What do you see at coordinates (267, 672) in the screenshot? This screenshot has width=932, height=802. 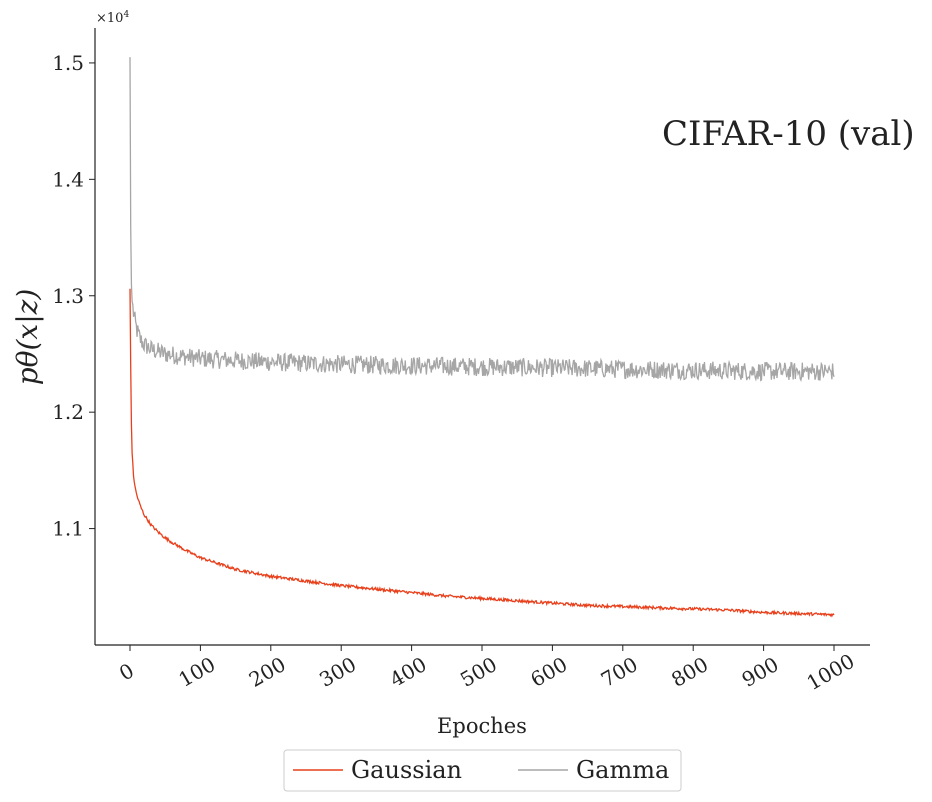 I see `x-tick-label: 200` at bounding box center [267, 672].